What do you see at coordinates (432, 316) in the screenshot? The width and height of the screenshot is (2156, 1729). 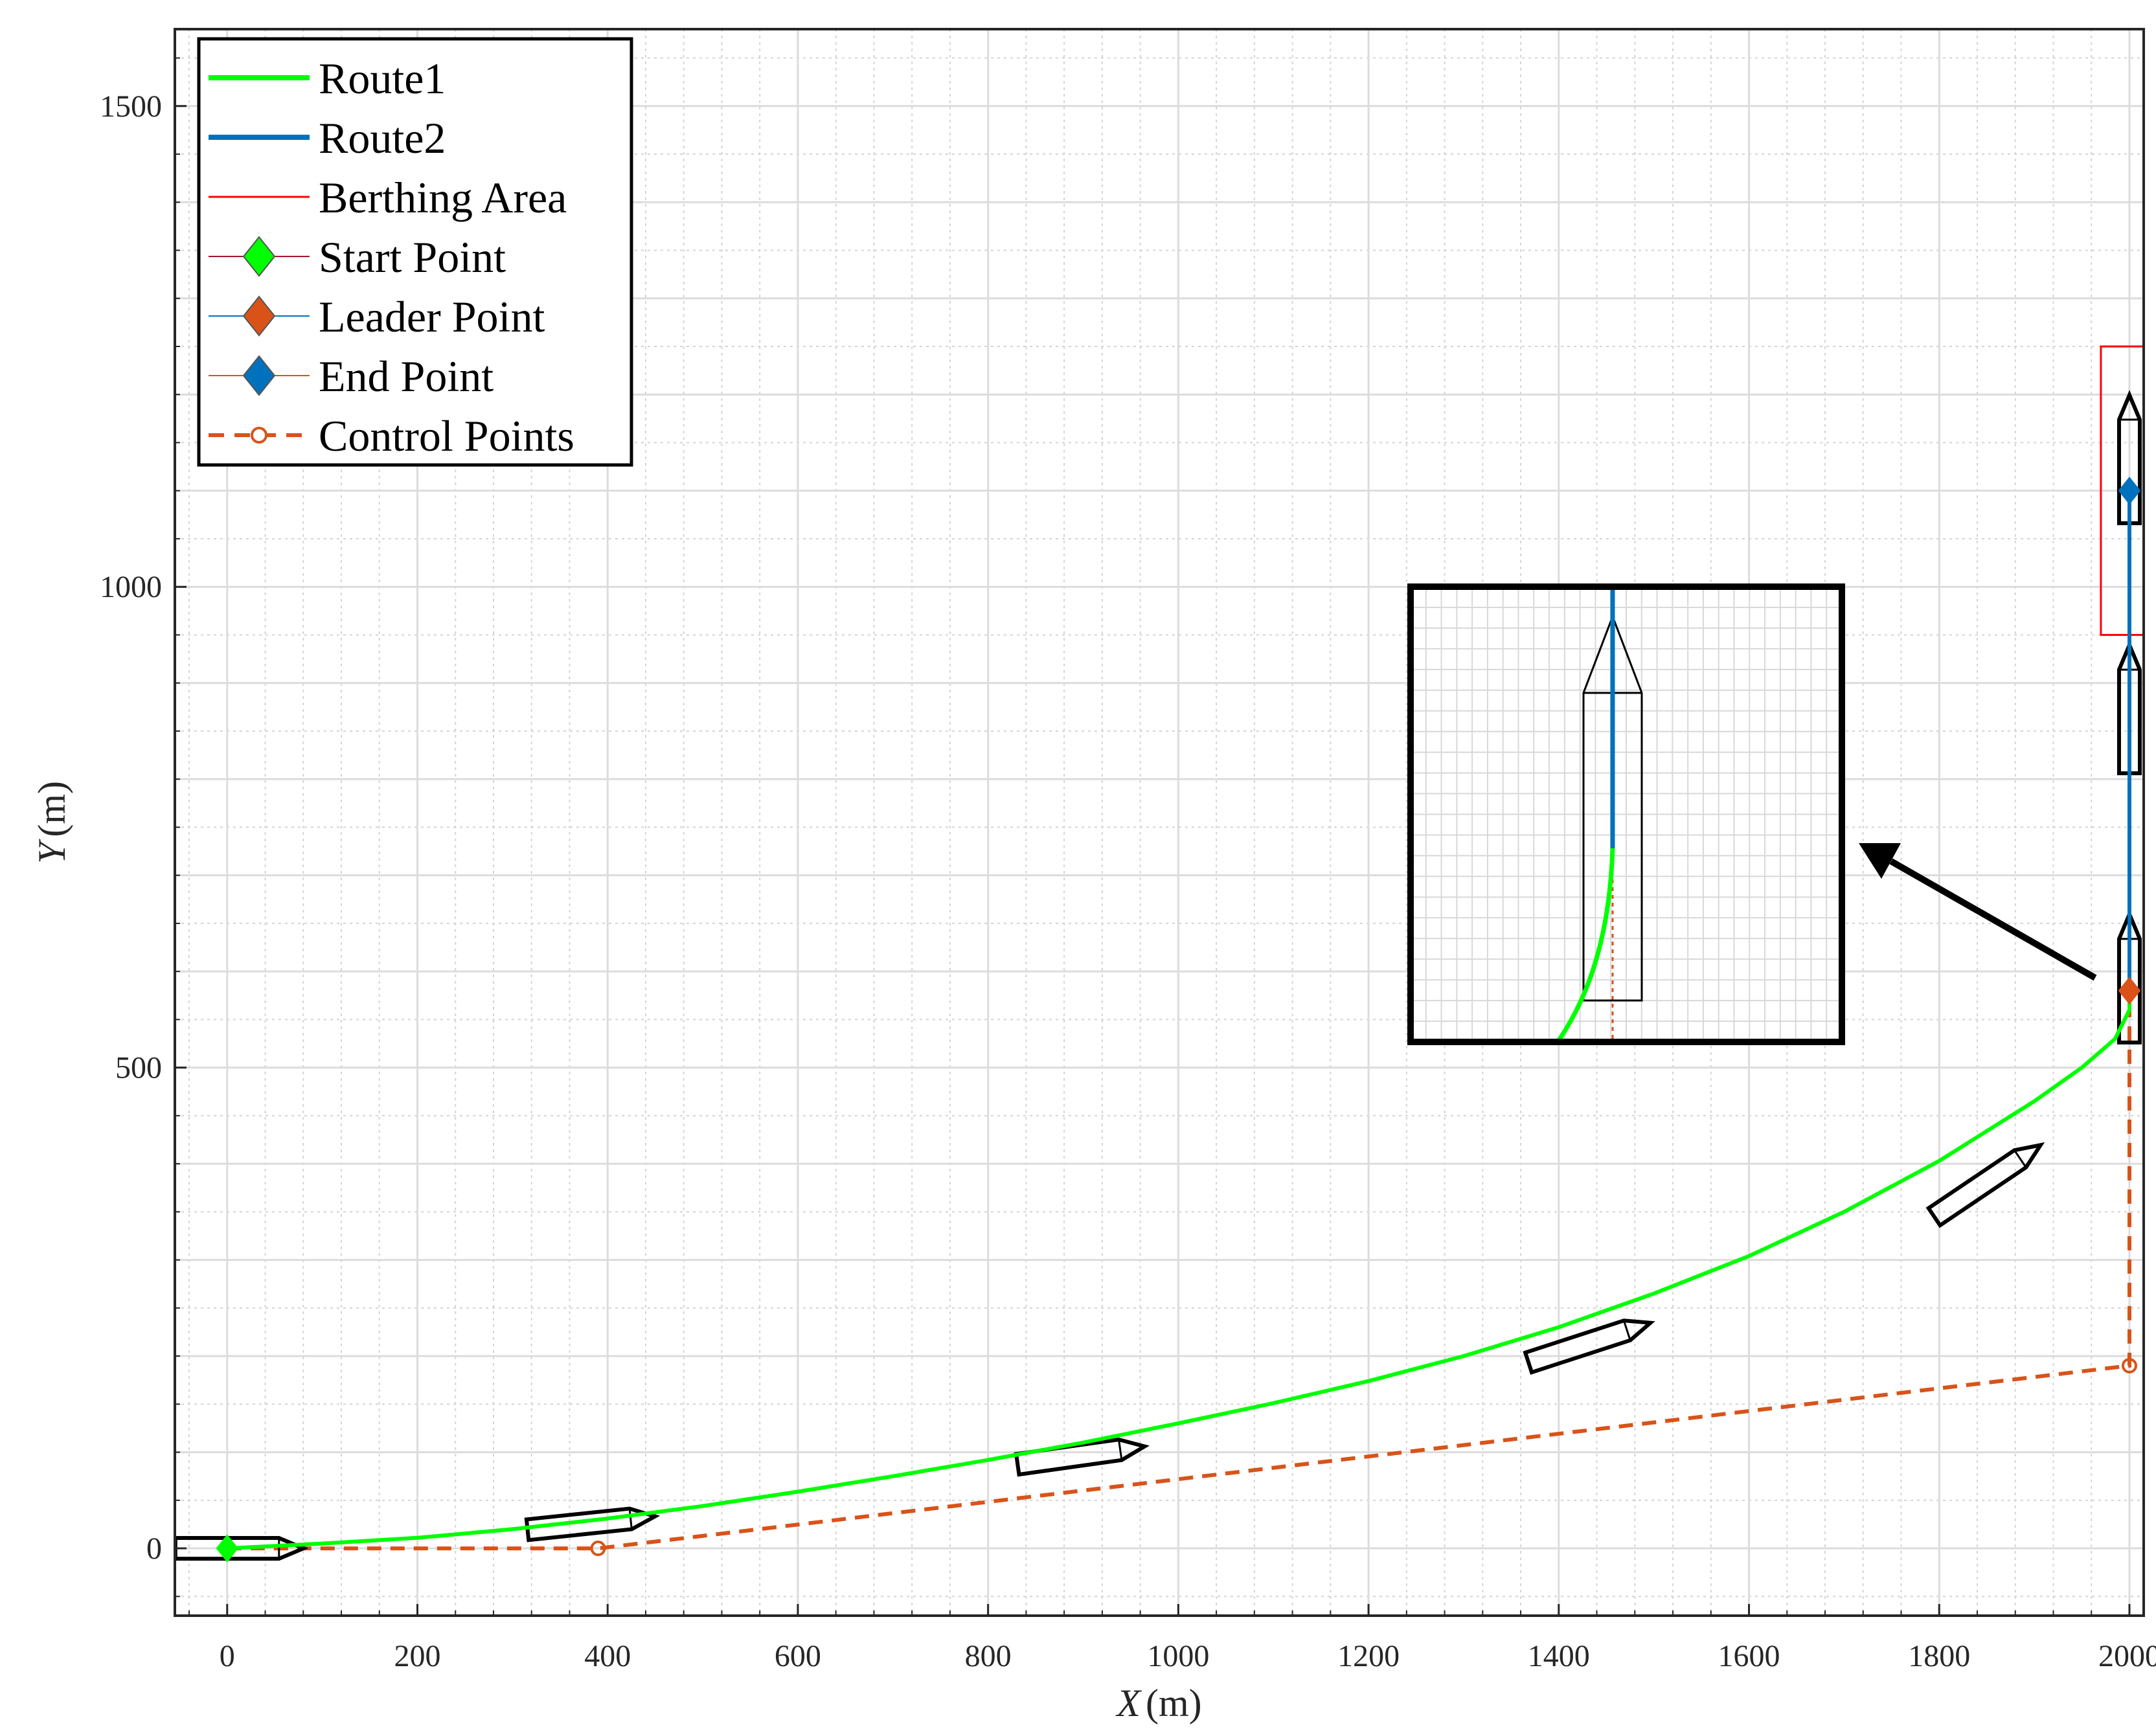 I see `legend-label: Leader Point` at bounding box center [432, 316].